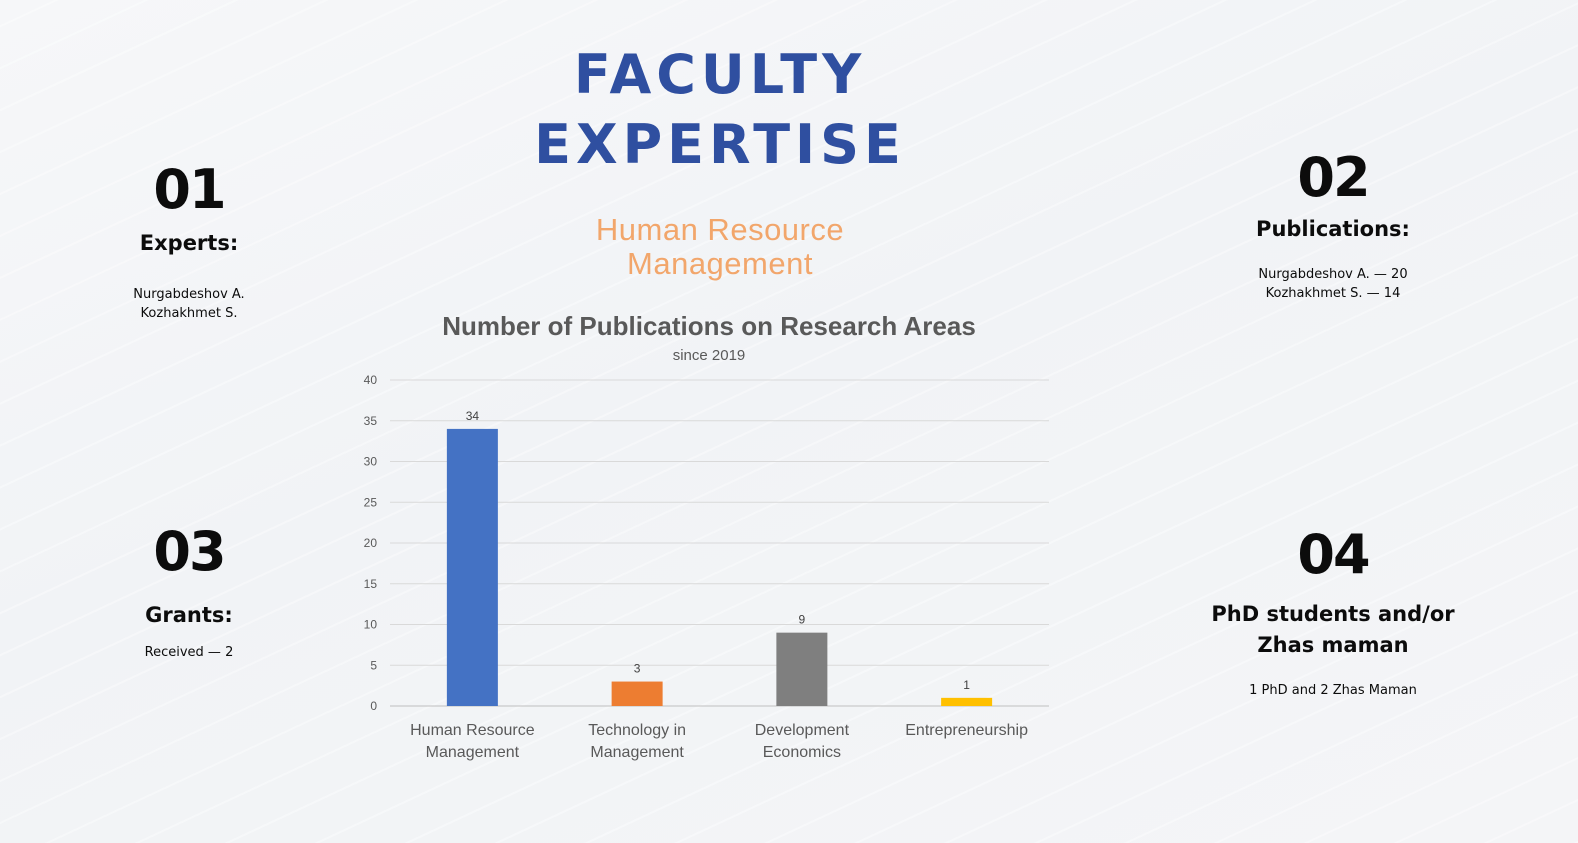 The height and width of the screenshot is (843, 1578). What do you see at coordinates (189, 551) in the screenshot?
I see `stat-number: 03` at bounding box center [189, 551].